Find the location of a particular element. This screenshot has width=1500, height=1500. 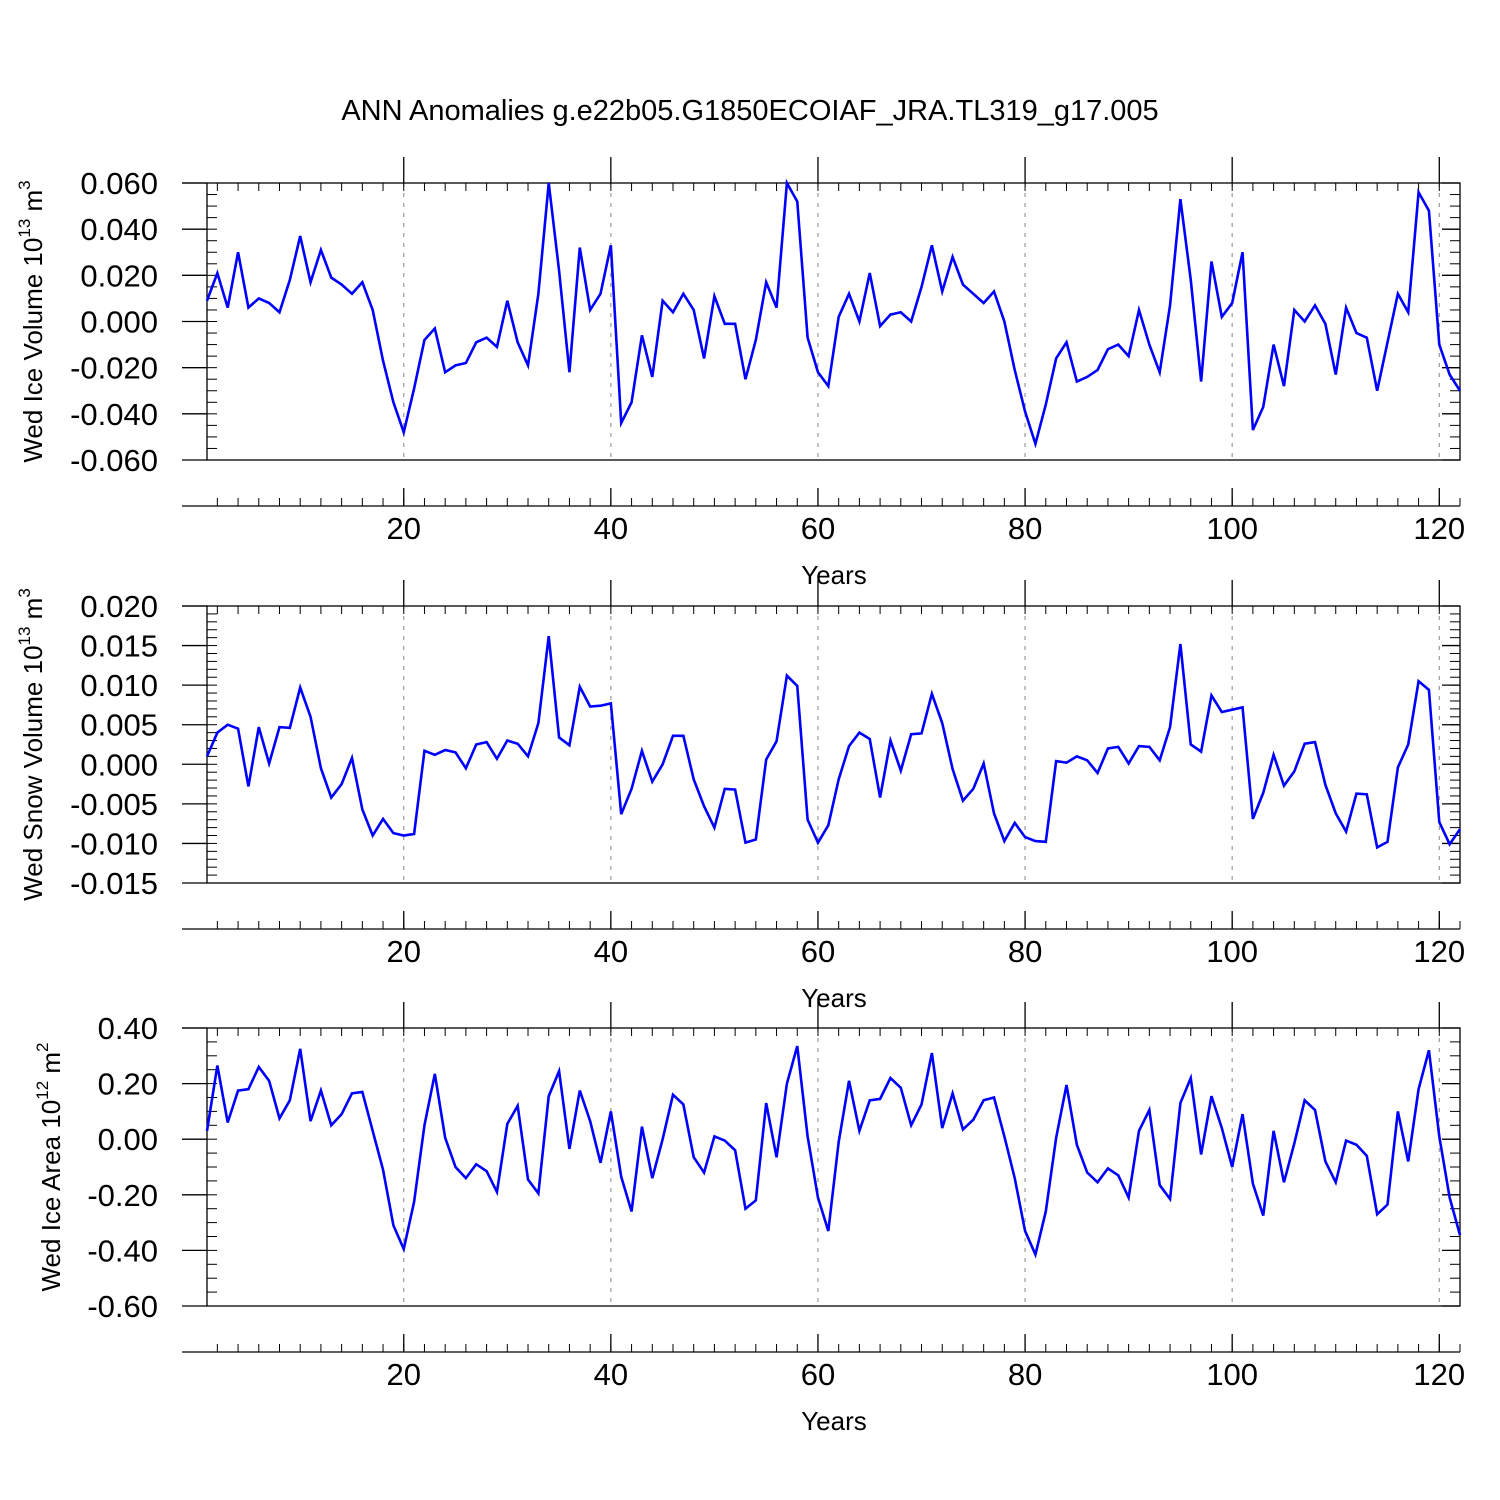

y-tick-label-3: 0.00 is located at coordinates (128, 1139).